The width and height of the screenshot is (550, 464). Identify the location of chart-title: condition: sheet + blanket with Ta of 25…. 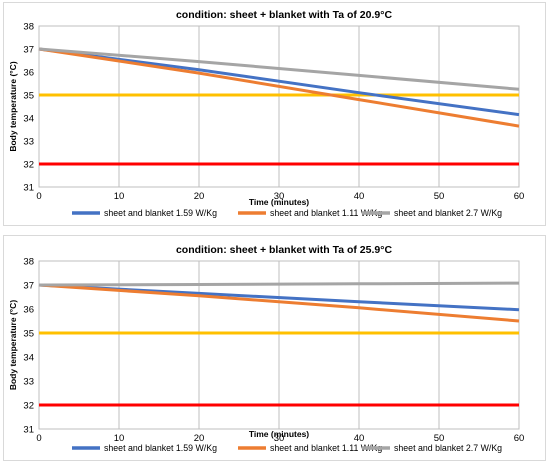
(284, 250).